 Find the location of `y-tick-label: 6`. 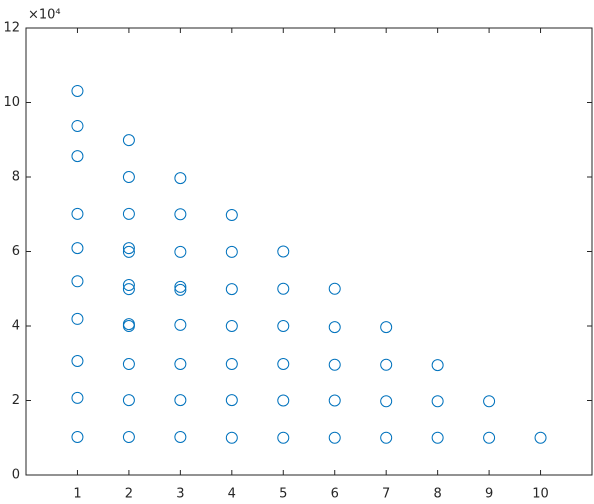

y-tick-label: 6 is located at coordinates (16, 251).